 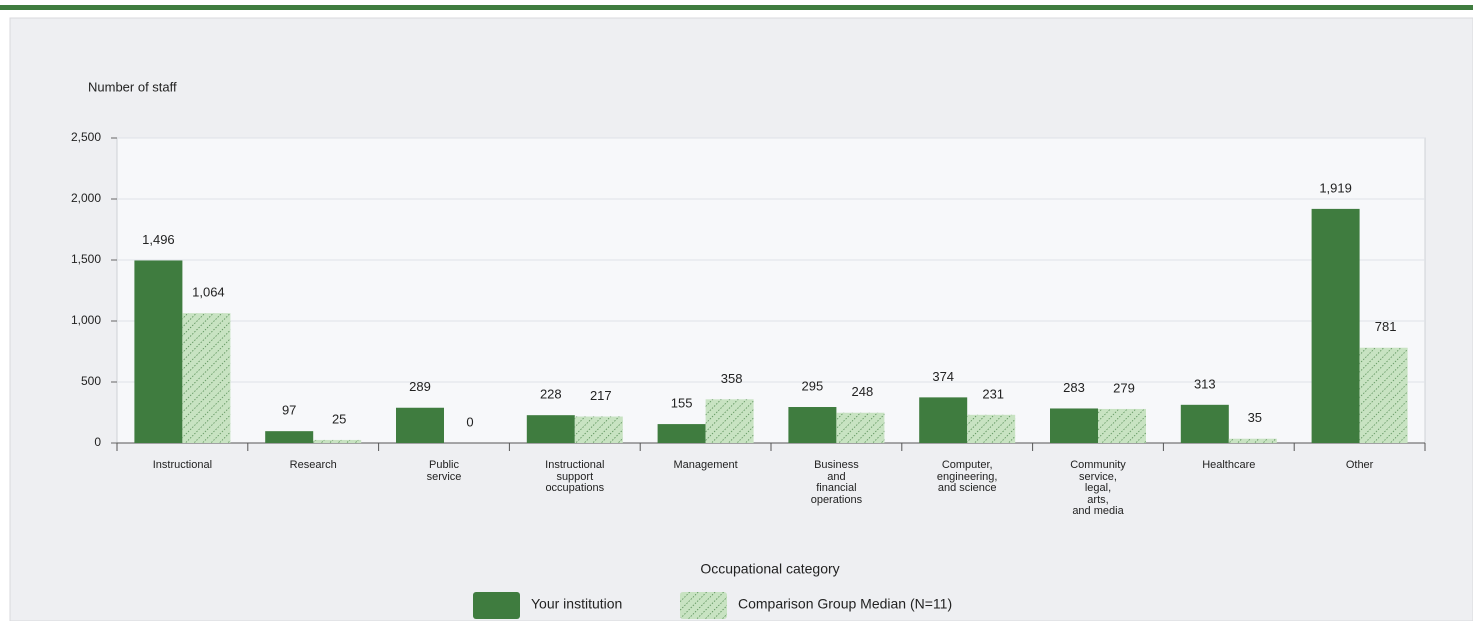 I want to click on y-tick-label: 500, so click(x=91, y=381).